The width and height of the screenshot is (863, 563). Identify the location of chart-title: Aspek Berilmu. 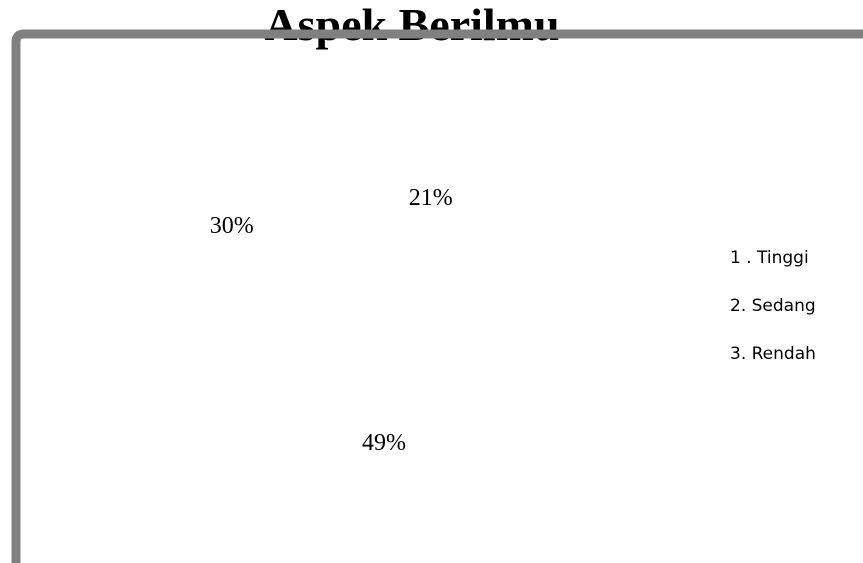
(411, 25).